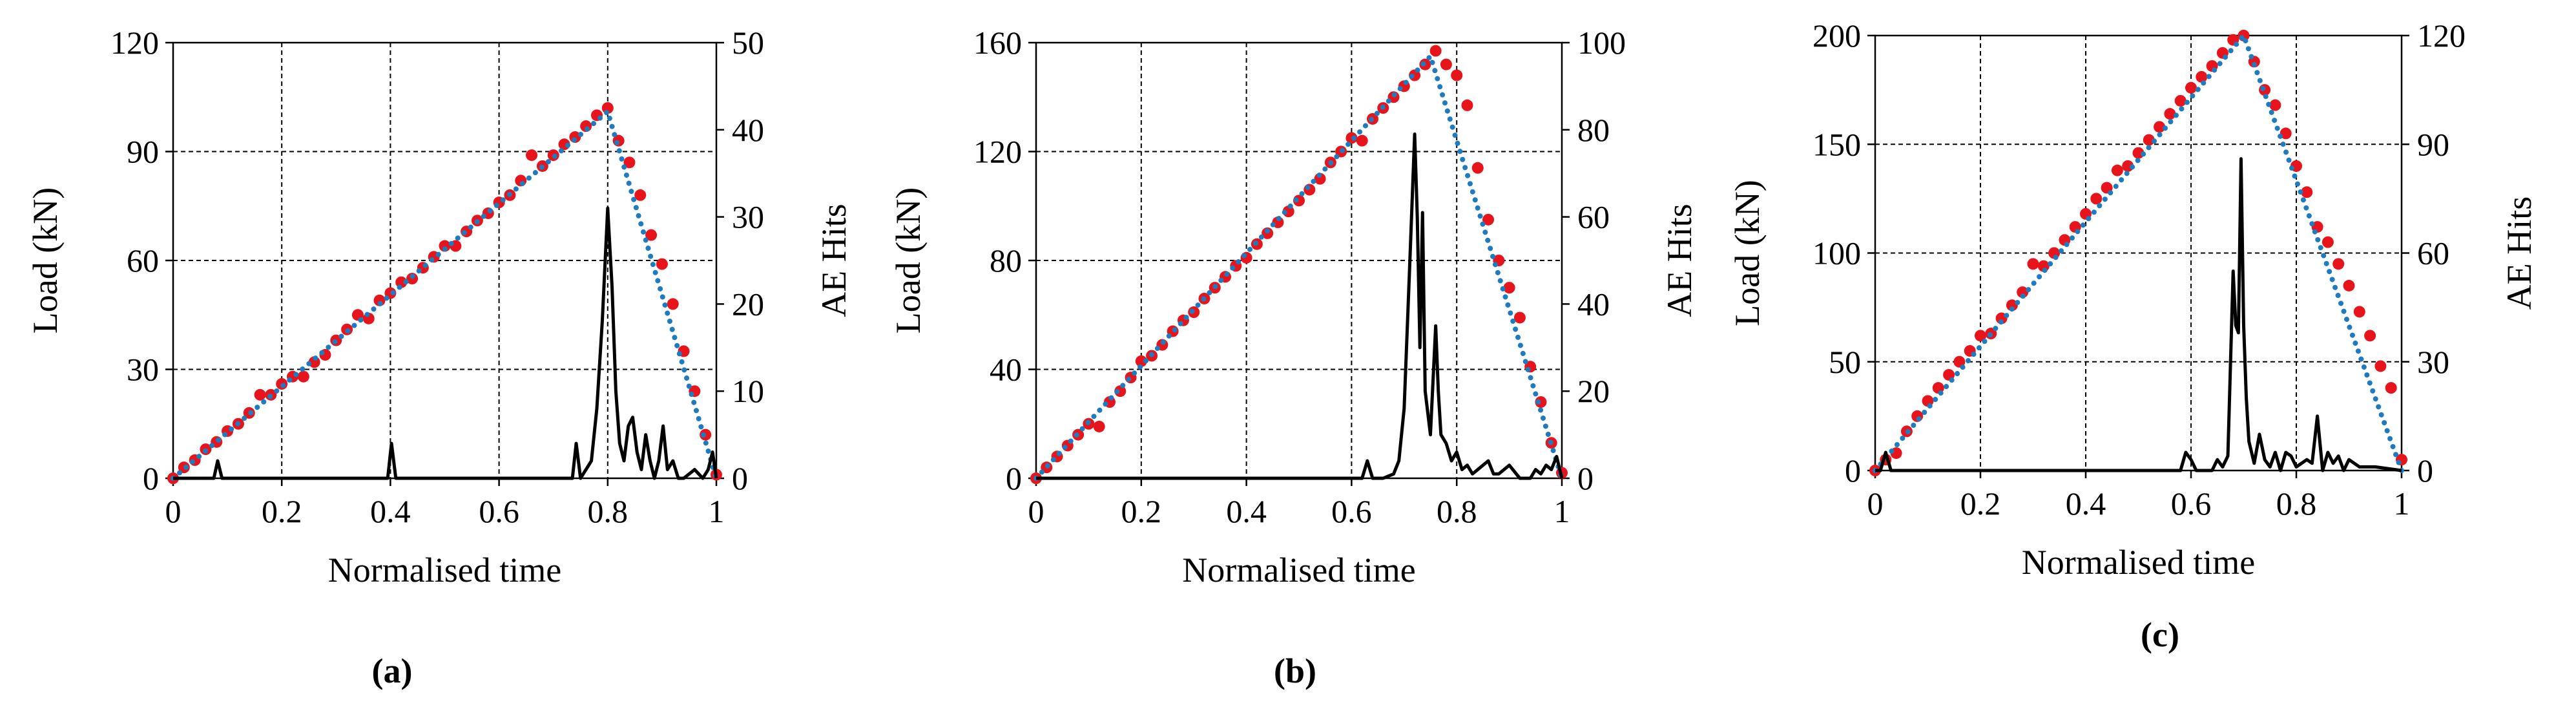 This screenshot has height=709, width=2576. What do you see at coordinates (392, 670) in the screenshot?
I see `panel-label: (a)` at bounding box center [392, 670].